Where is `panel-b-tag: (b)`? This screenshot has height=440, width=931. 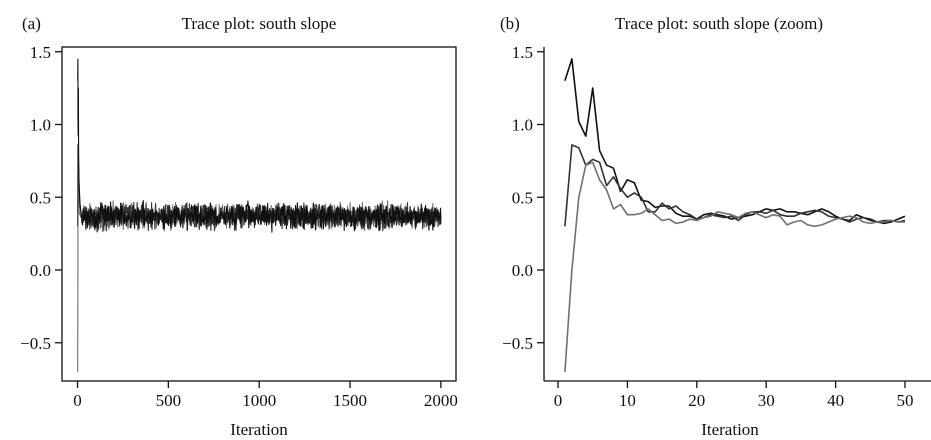 panel-b-tag: (b) is located at coordinates (510, 23).